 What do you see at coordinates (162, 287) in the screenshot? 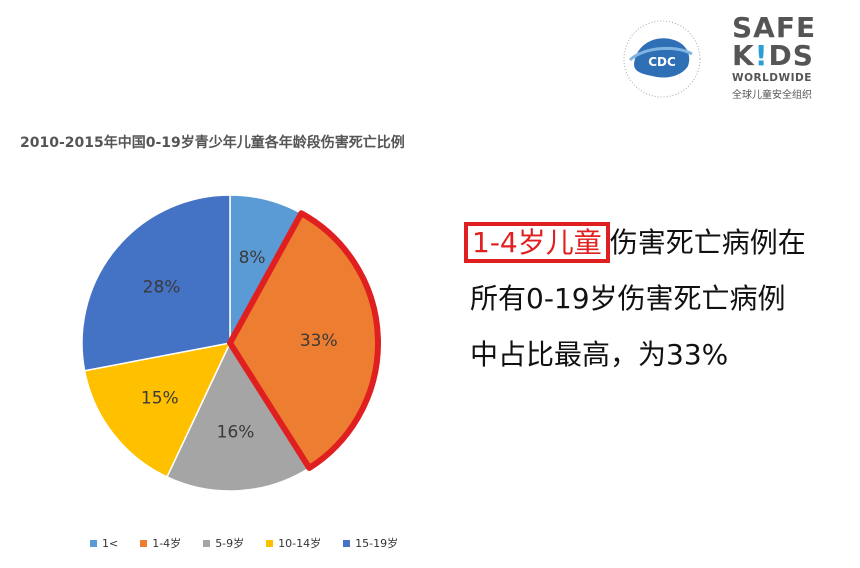
I see `pie-label-4: 28%` at bounding box center [162, 287].